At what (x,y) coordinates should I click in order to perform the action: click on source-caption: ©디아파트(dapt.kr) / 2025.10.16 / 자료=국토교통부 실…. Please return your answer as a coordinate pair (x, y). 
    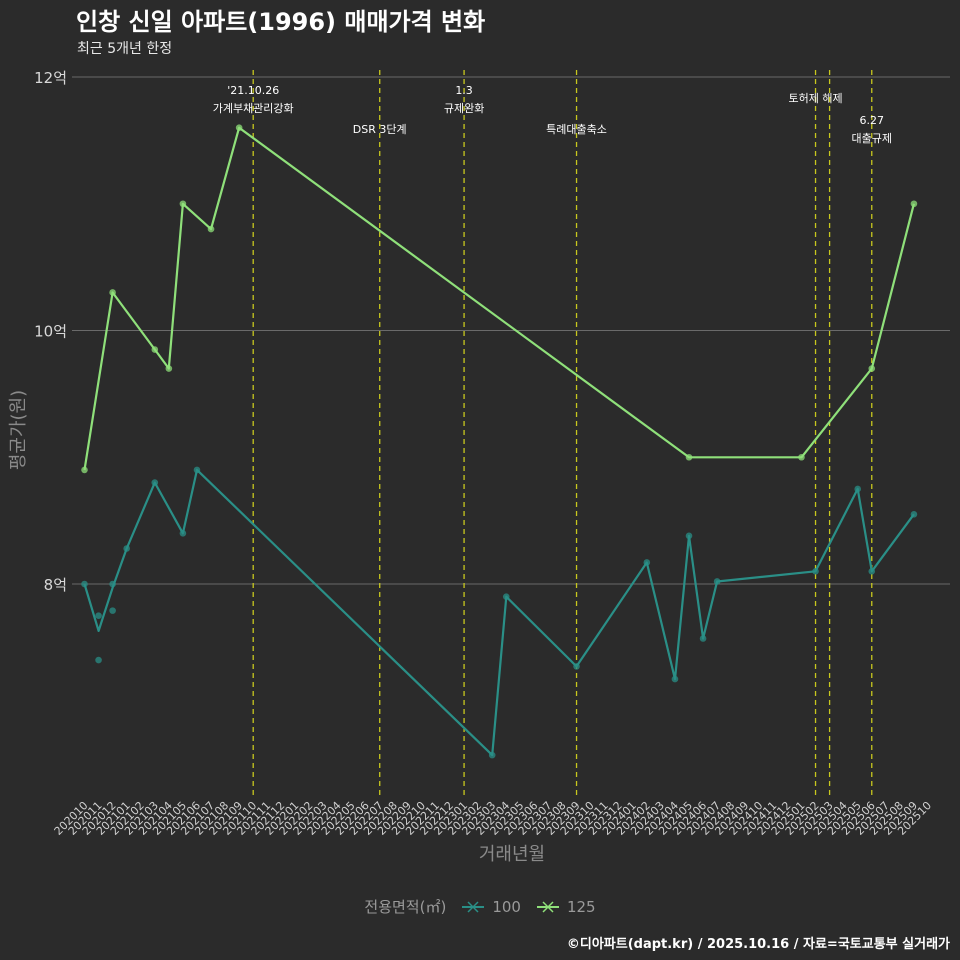
    Looking at the image, I should click on (758, 944).